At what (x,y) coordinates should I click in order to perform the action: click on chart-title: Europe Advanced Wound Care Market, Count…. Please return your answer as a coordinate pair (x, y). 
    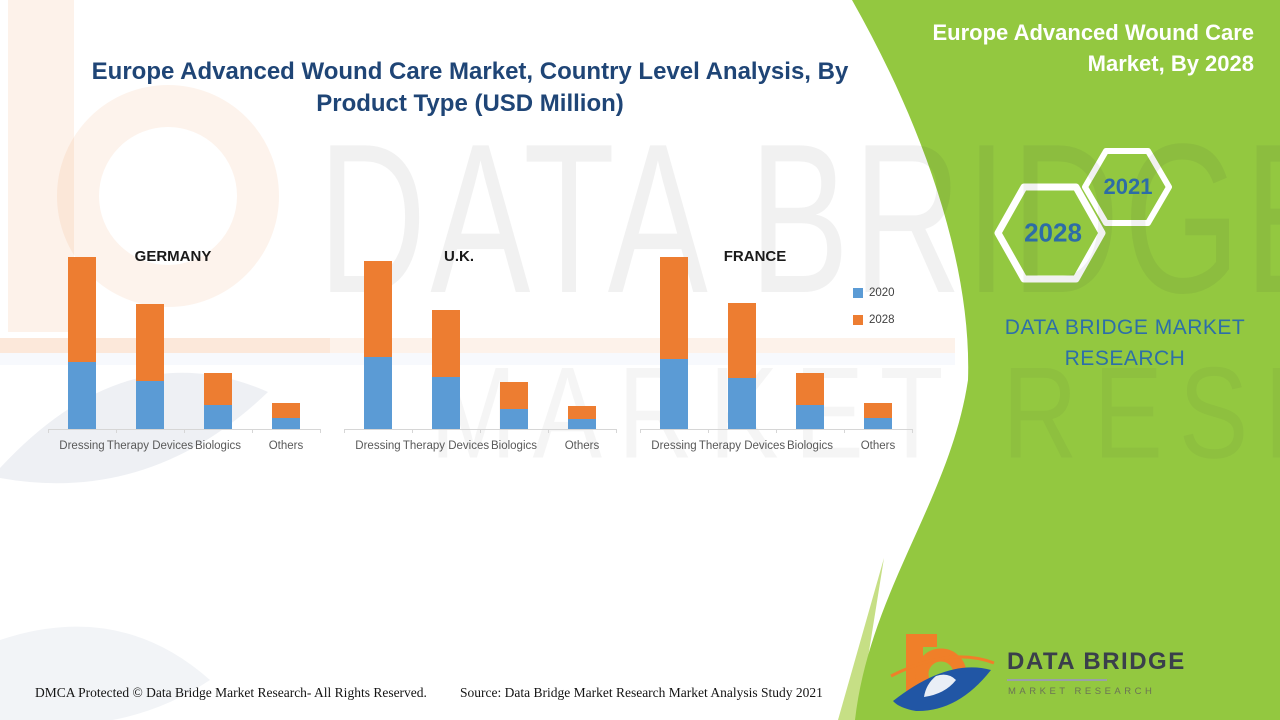
    Looking at the image, I should click on (470, 87).